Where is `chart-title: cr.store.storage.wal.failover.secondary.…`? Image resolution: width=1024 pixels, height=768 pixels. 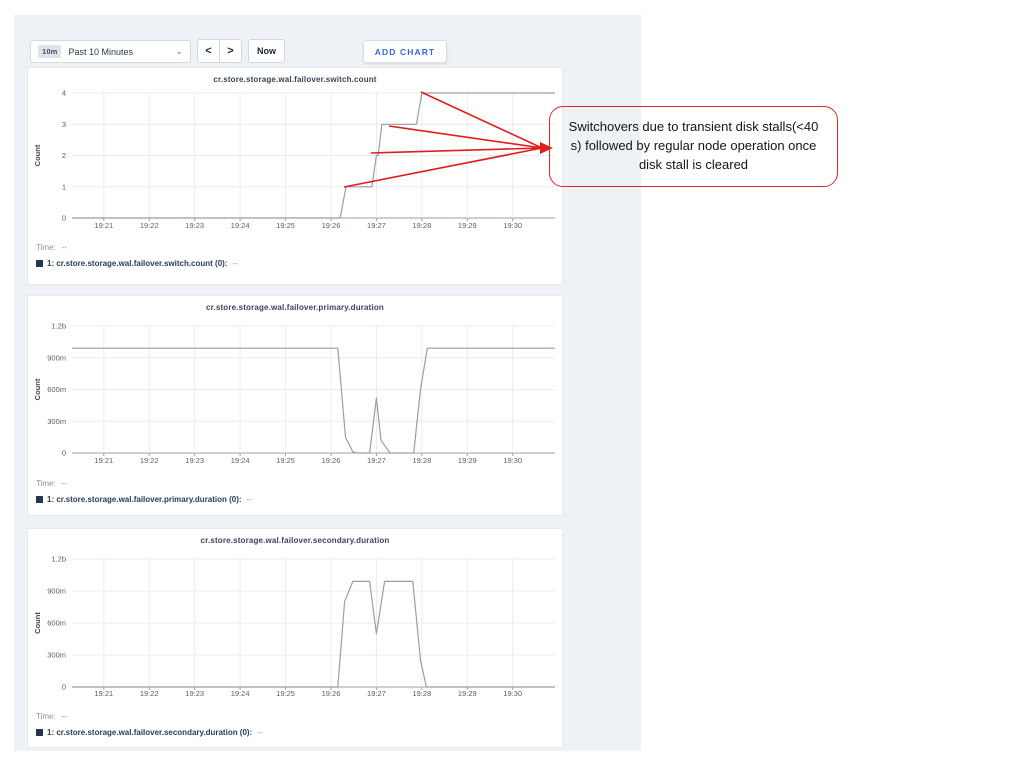
chart-title: cr.store.storage.wal.failover.secondary.… is located at coordinates (295, 540).